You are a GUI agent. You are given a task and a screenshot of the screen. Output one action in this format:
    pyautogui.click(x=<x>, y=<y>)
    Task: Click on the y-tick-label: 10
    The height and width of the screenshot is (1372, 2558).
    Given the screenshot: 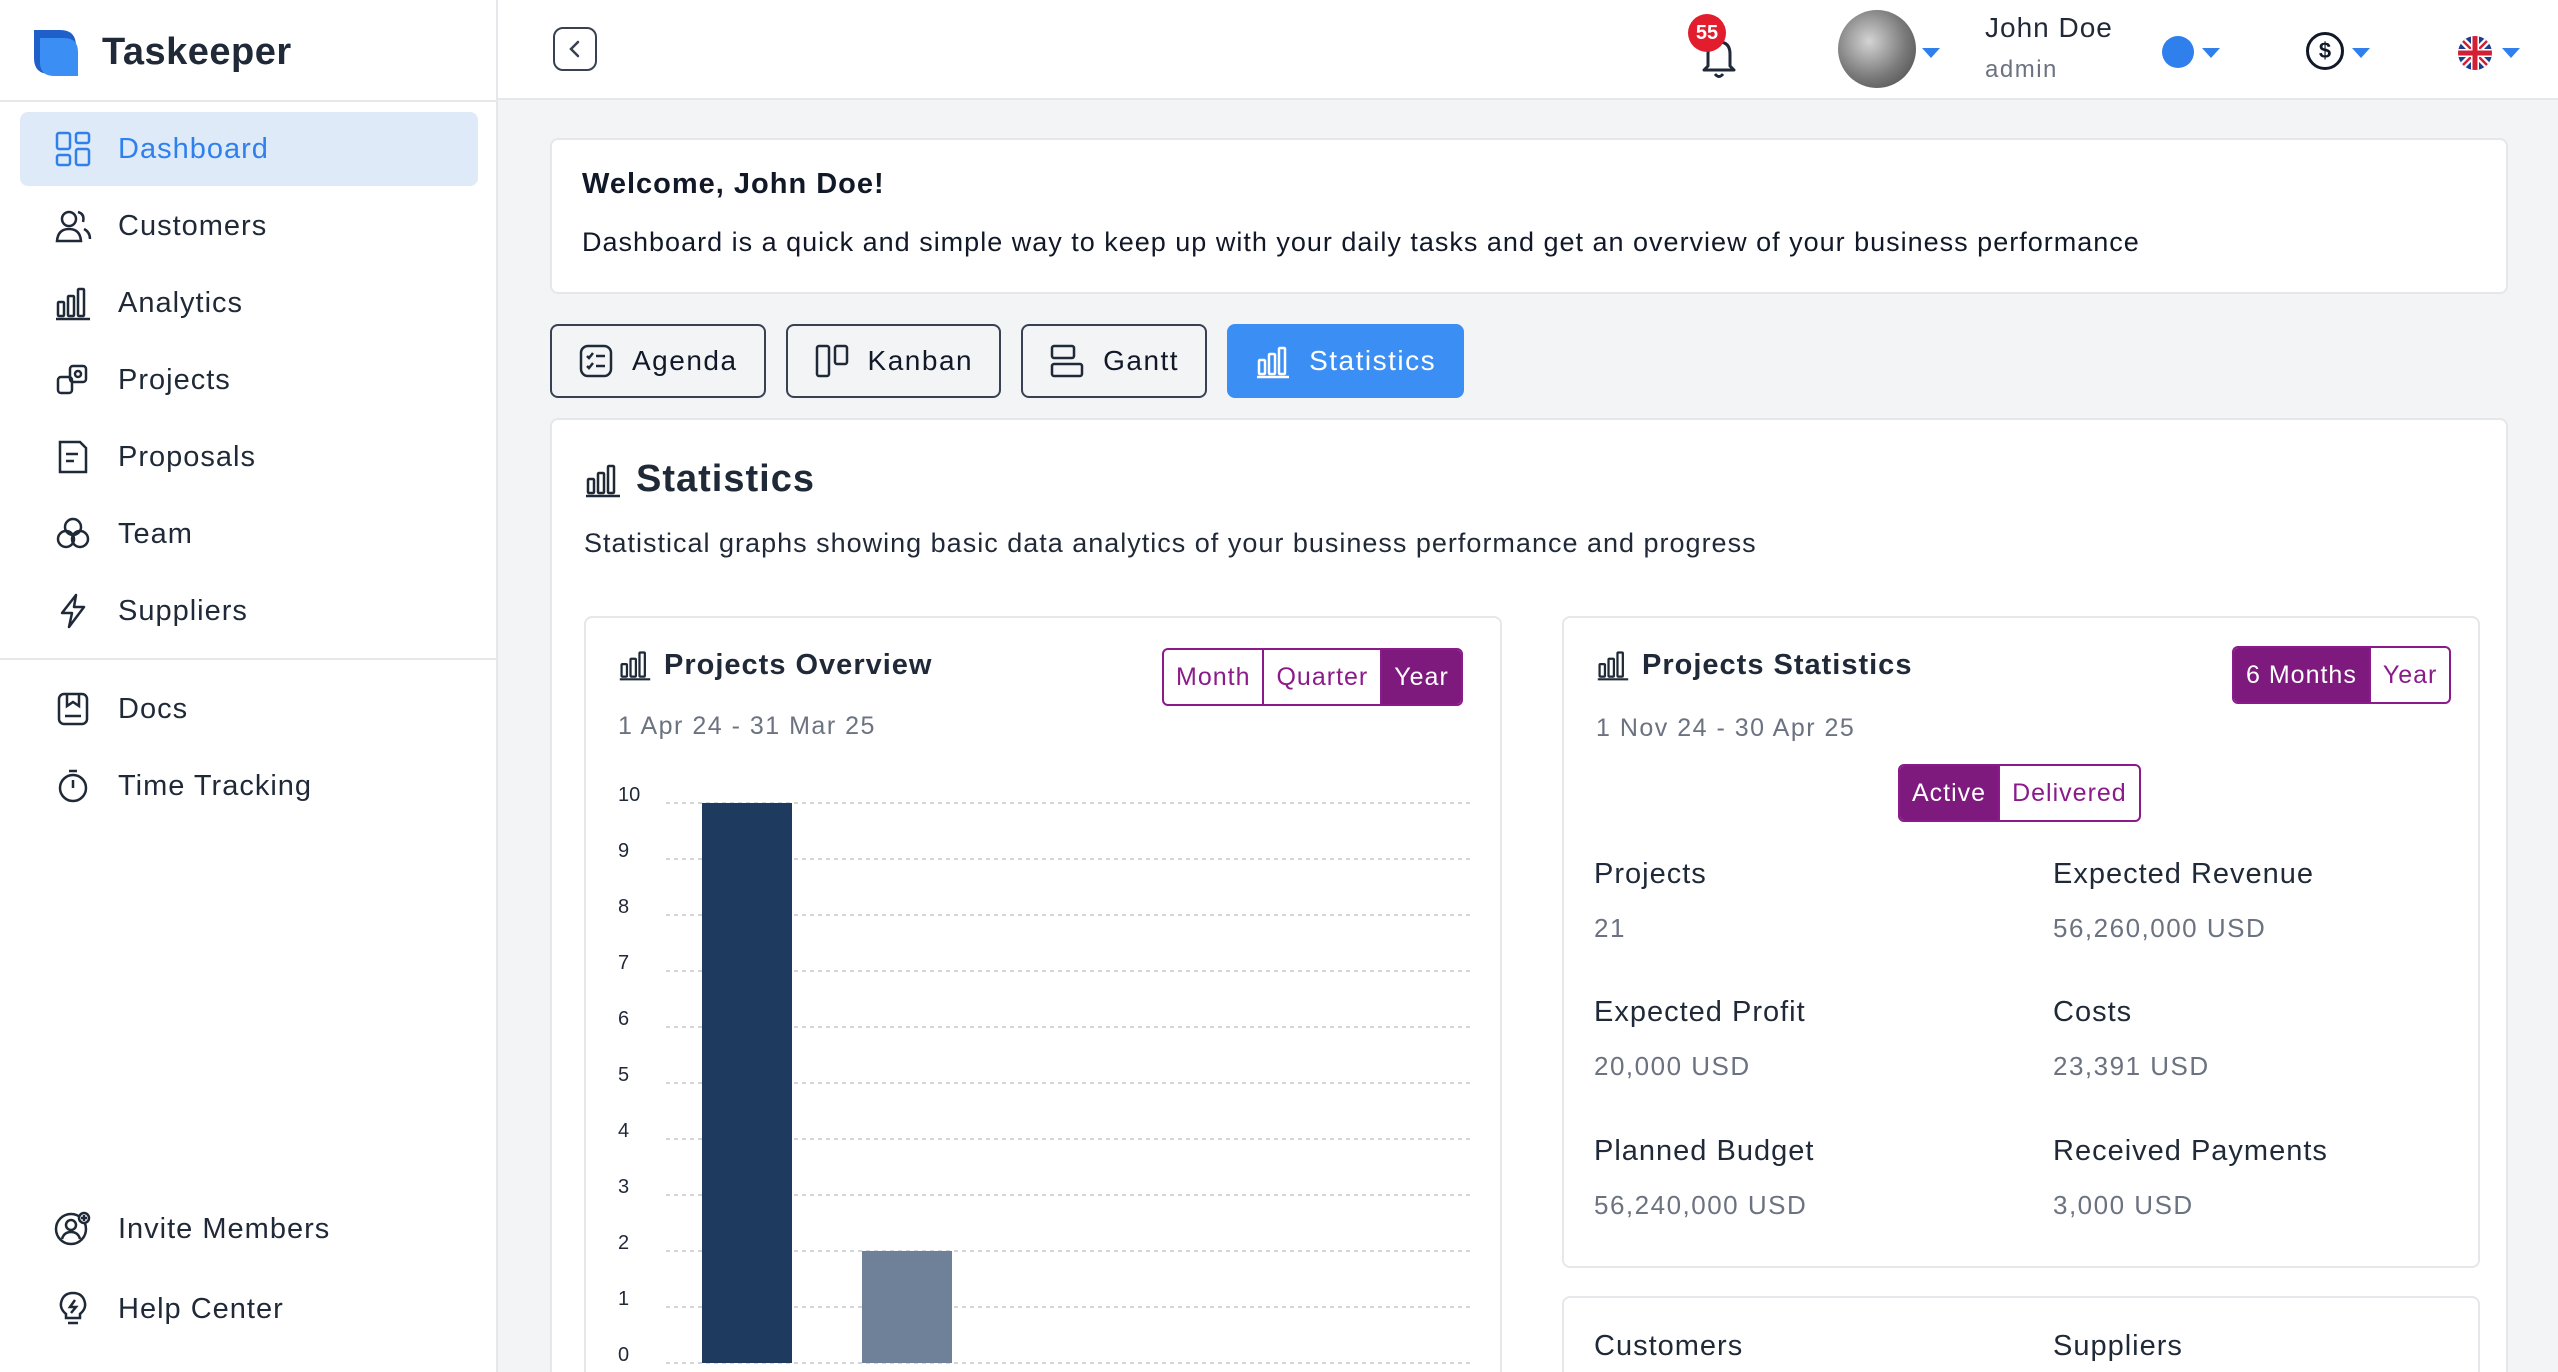 What is the action you would take?
    pyautogui.click(x=629, y=795)
    